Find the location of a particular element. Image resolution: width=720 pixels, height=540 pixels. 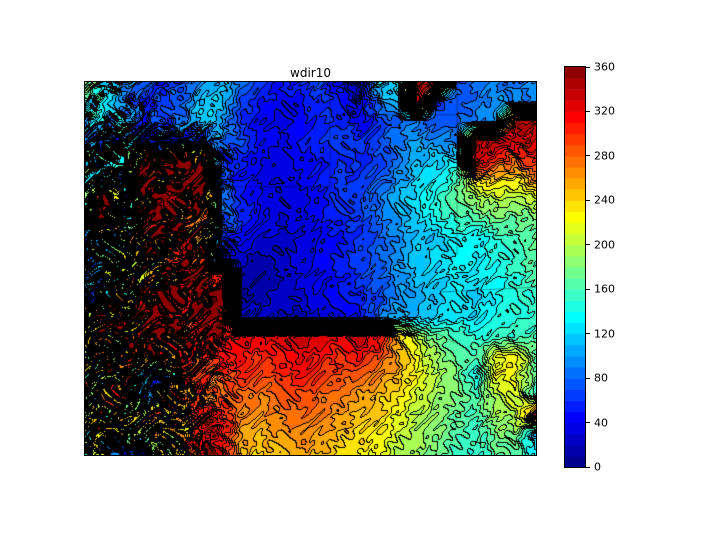

colorbar is located at coordinates (575, 267).